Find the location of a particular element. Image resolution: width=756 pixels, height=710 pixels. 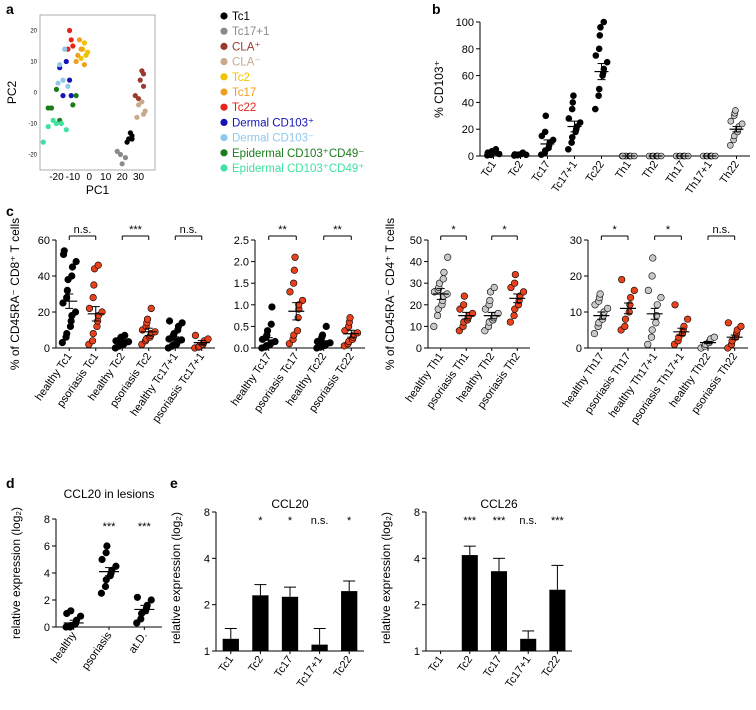

d-y-tick-label: 0 is located at coordinates (47, 628).